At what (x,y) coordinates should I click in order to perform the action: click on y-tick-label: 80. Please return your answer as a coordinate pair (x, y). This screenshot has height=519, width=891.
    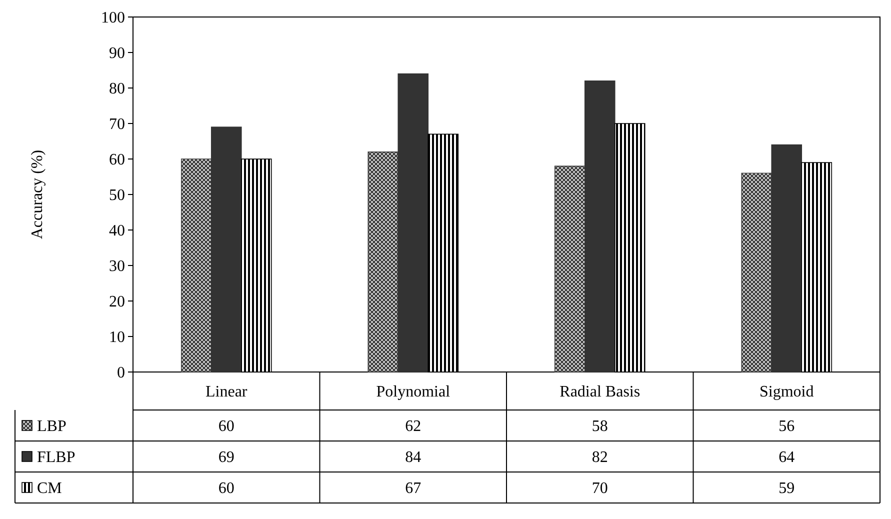
    Looking at the image, I should click on (117, 89).